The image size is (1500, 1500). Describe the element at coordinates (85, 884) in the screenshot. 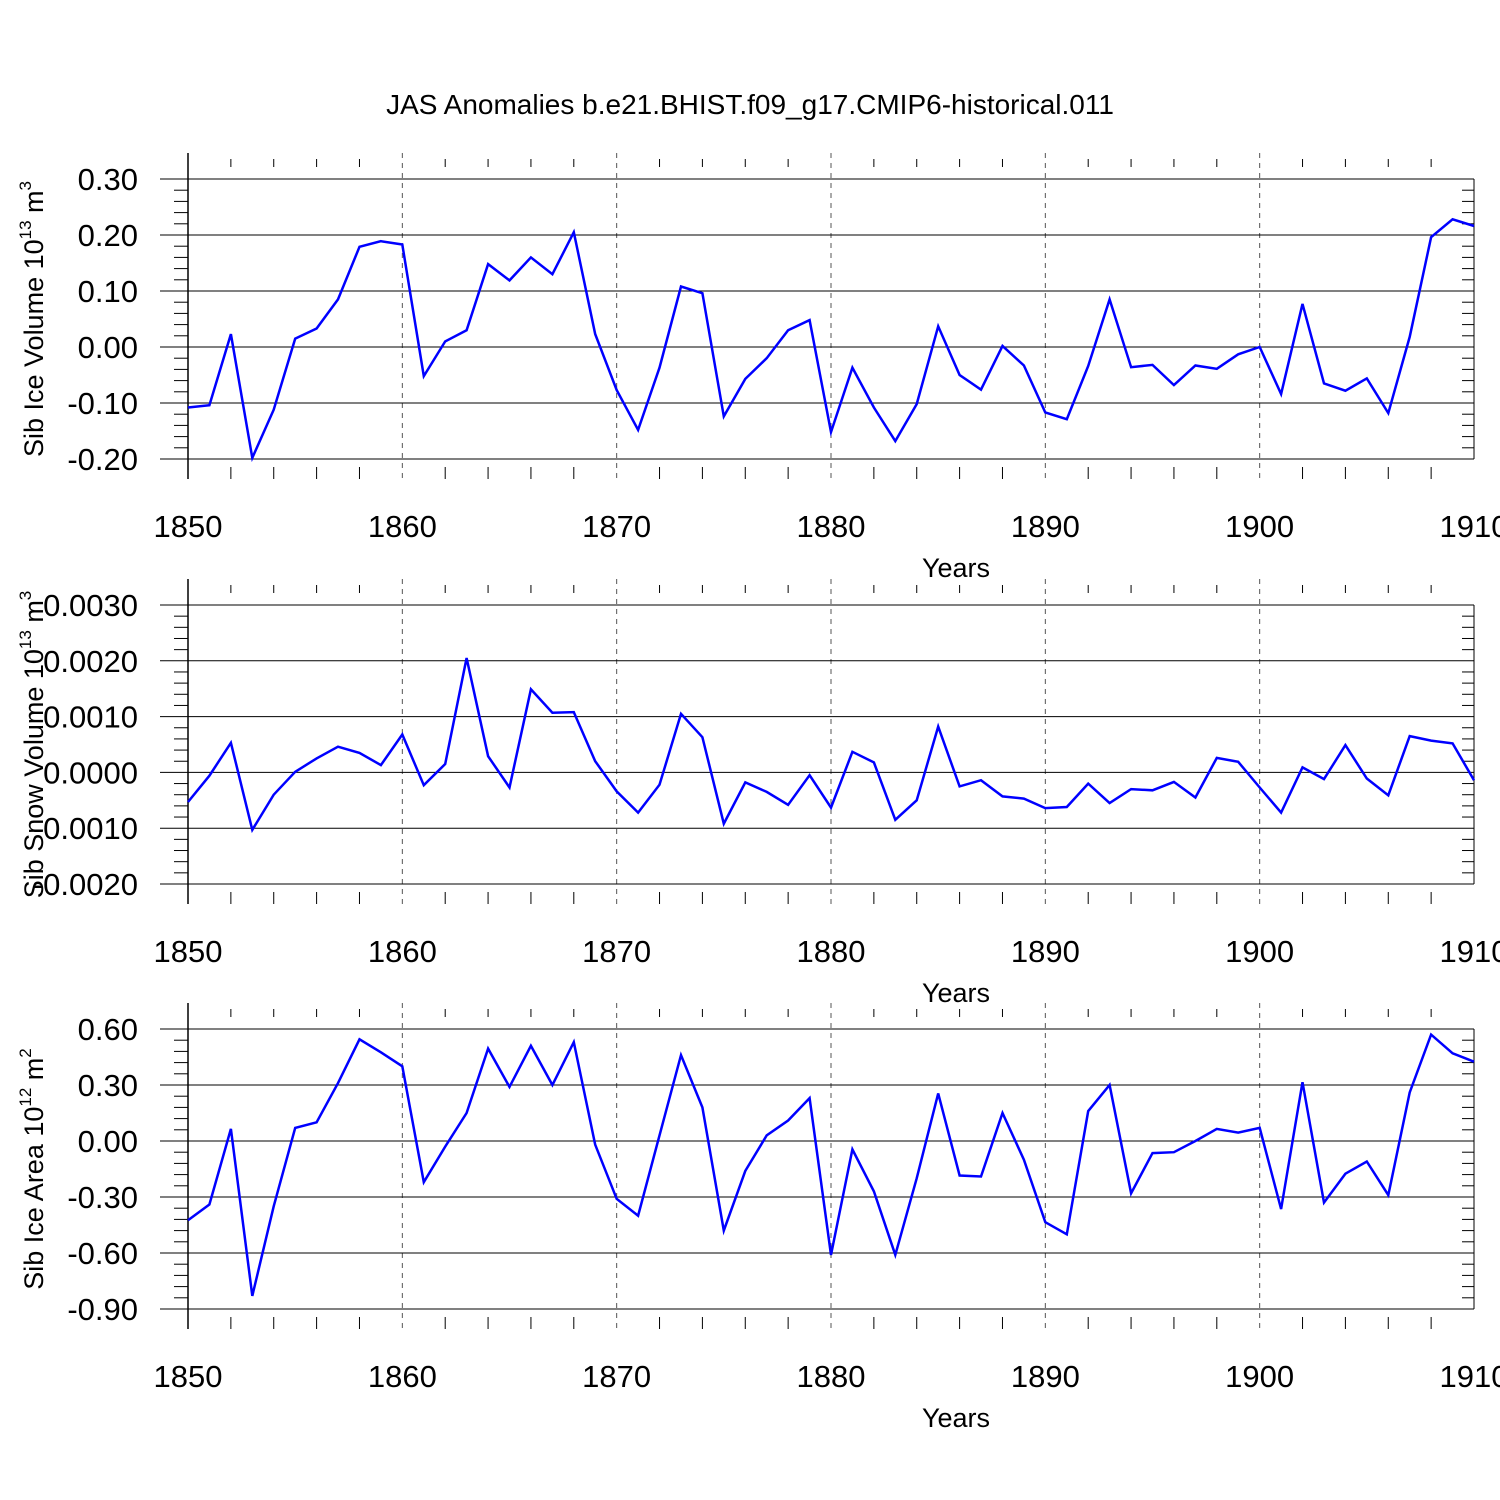

I see `y-tick-label: -0.0020` at that location.